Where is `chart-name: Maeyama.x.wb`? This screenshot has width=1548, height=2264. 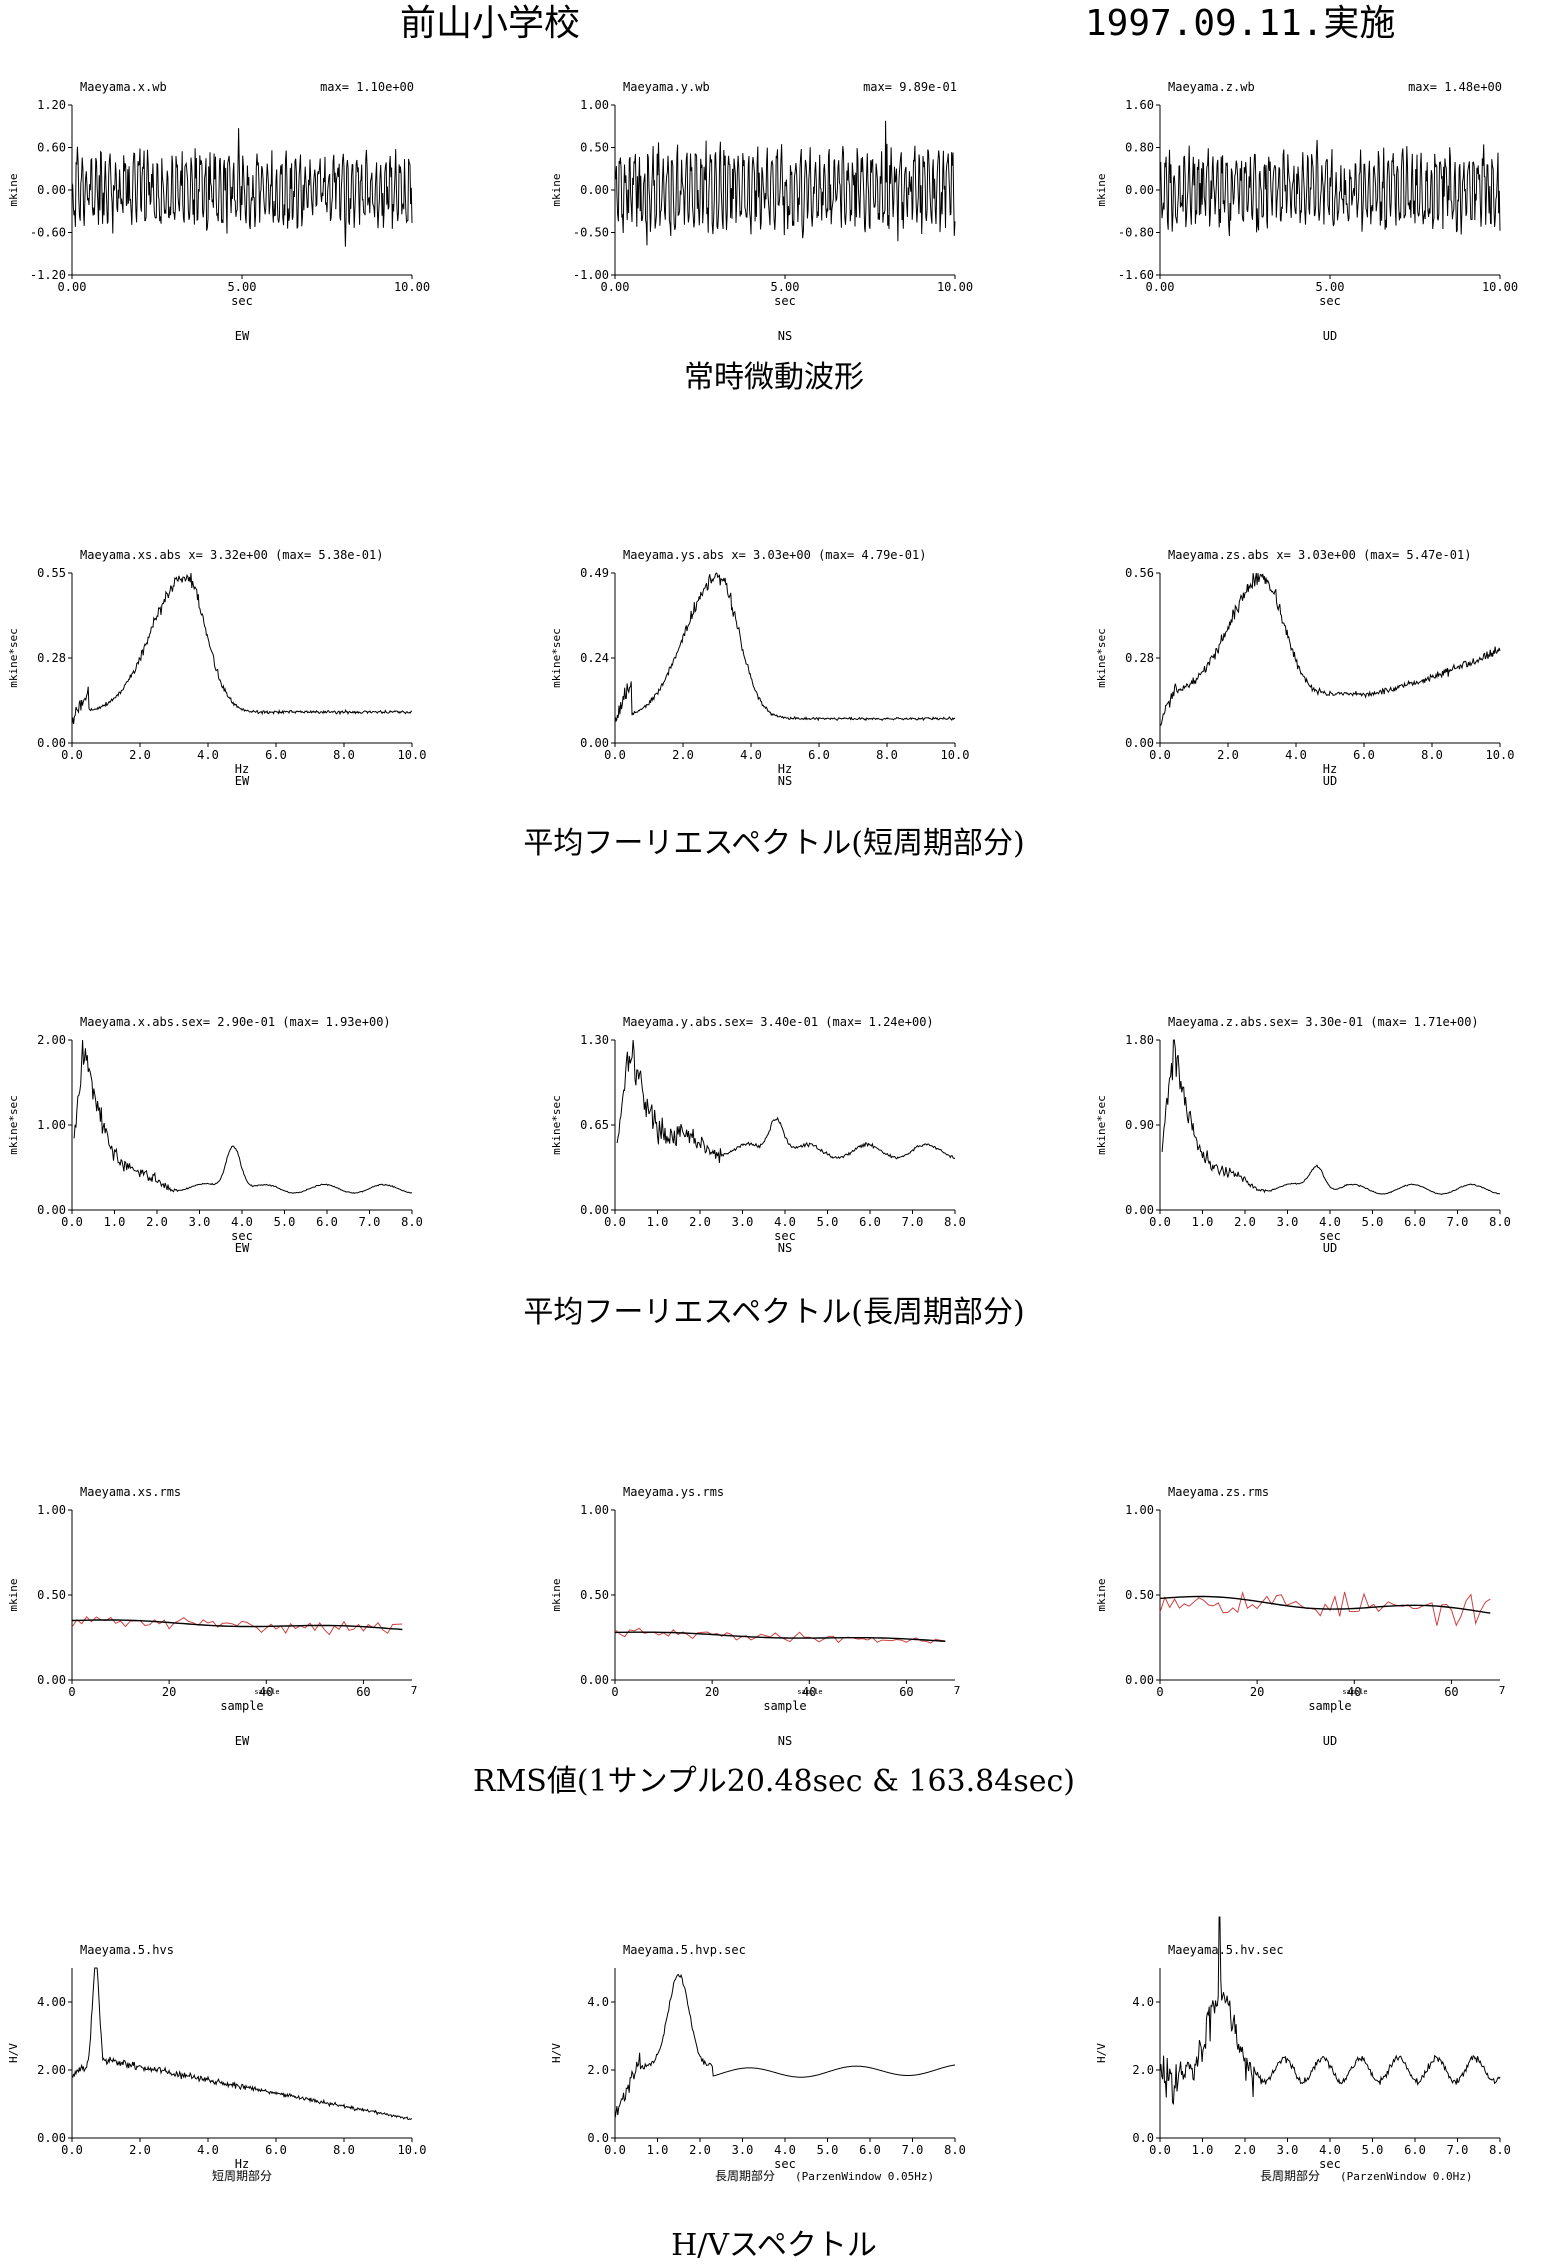 chart-name: Maeyama.x.wb is located at coordinates (123, 87).